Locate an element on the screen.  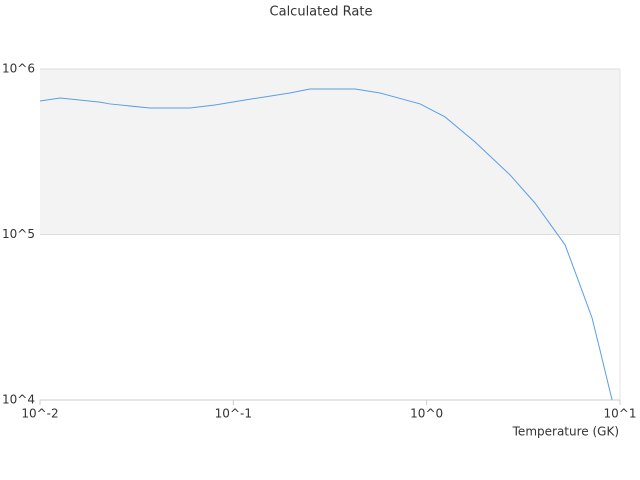
y-tick-label: 10^5 is located at coordinates (18, 234).